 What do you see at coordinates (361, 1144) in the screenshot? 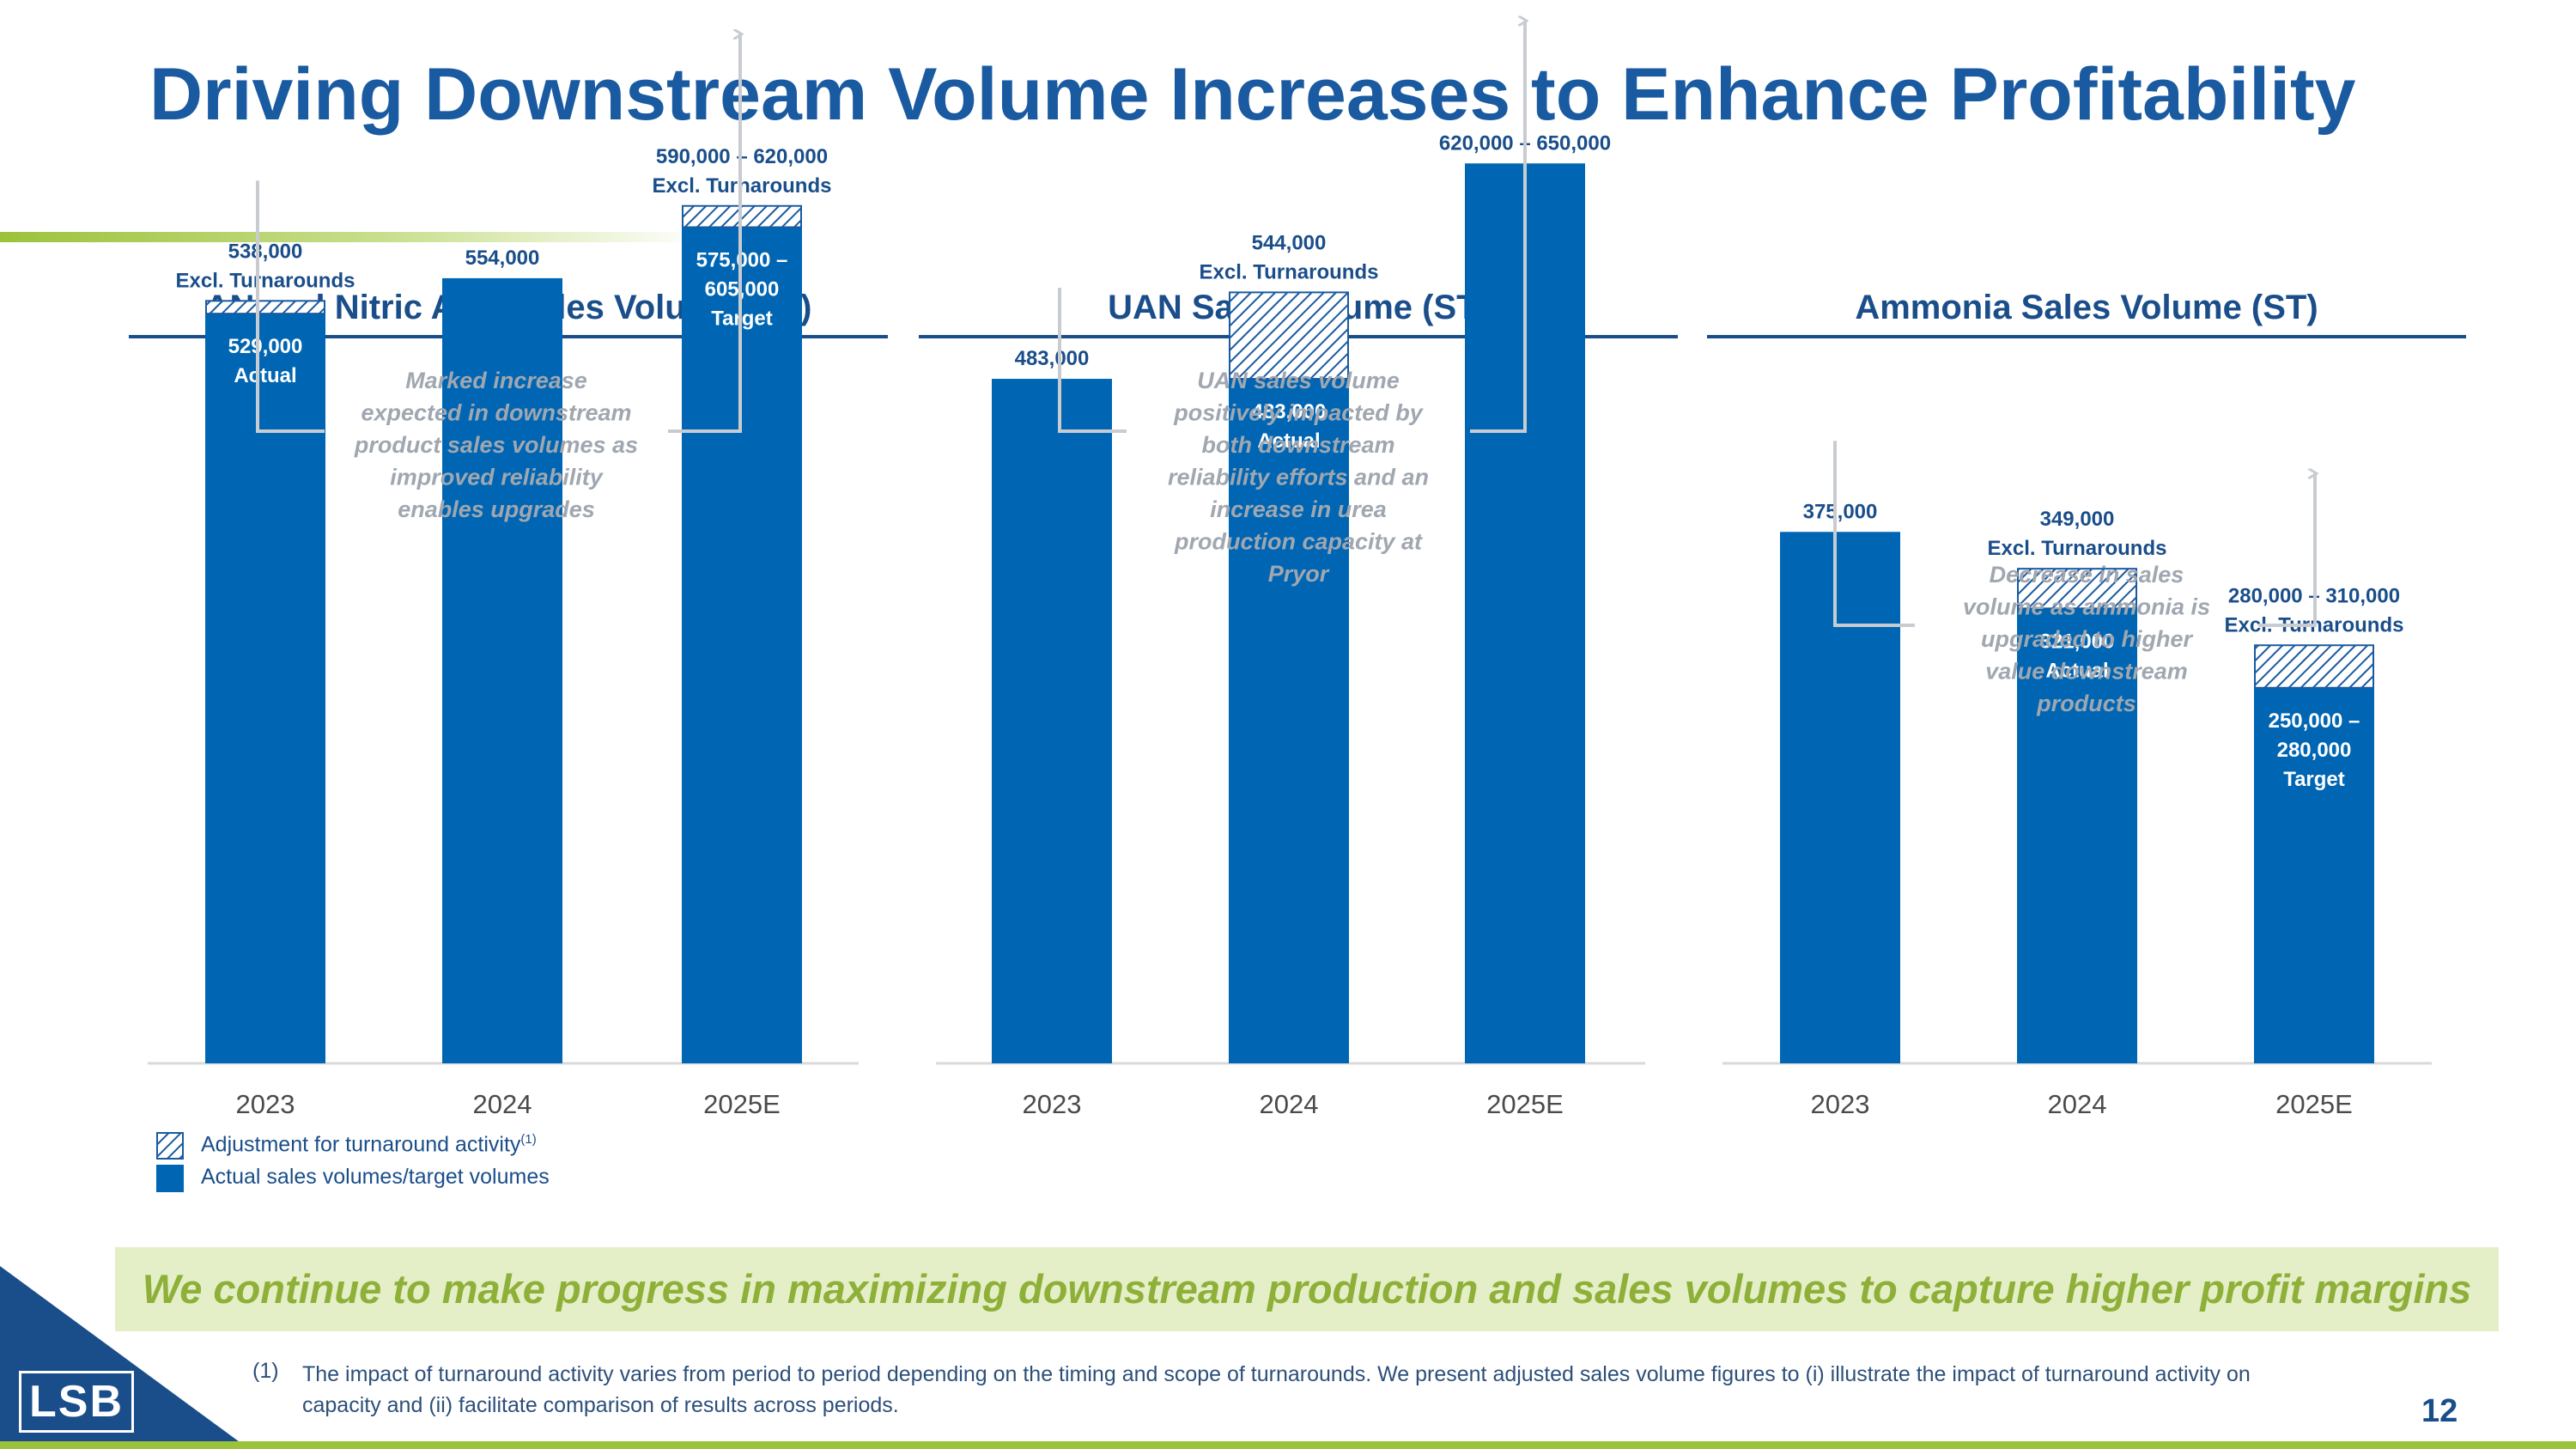
I see `legend-hatched-text: Adjustment for turnaround activity` at bounding box center [361, 1144].